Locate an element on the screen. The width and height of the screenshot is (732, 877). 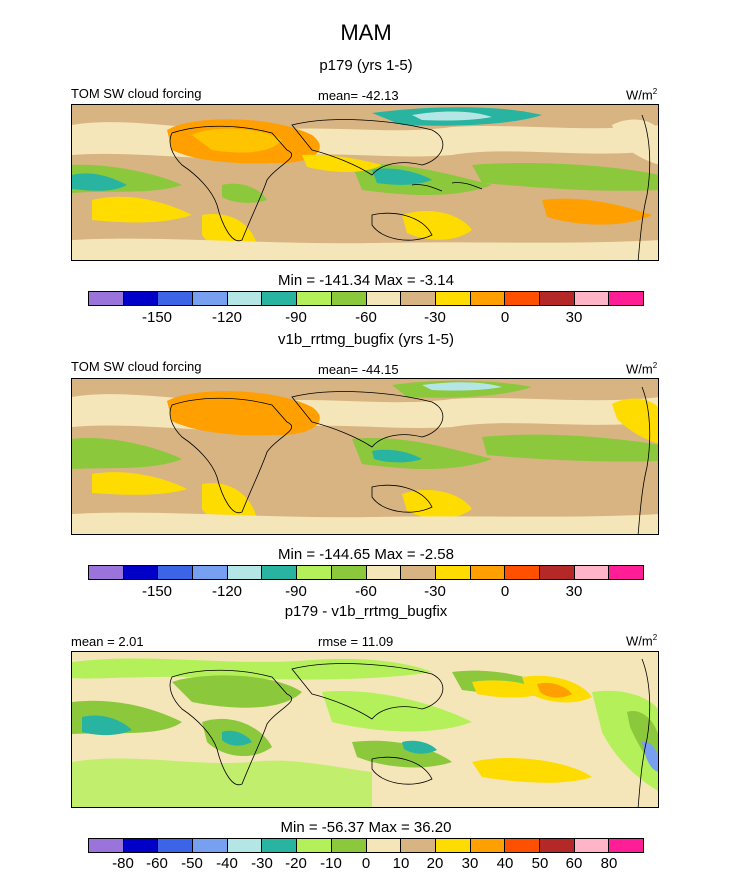
panel-1-ticks: -150 -120 -90 -60 -30 0 30 is located at coordinates (366, 319).